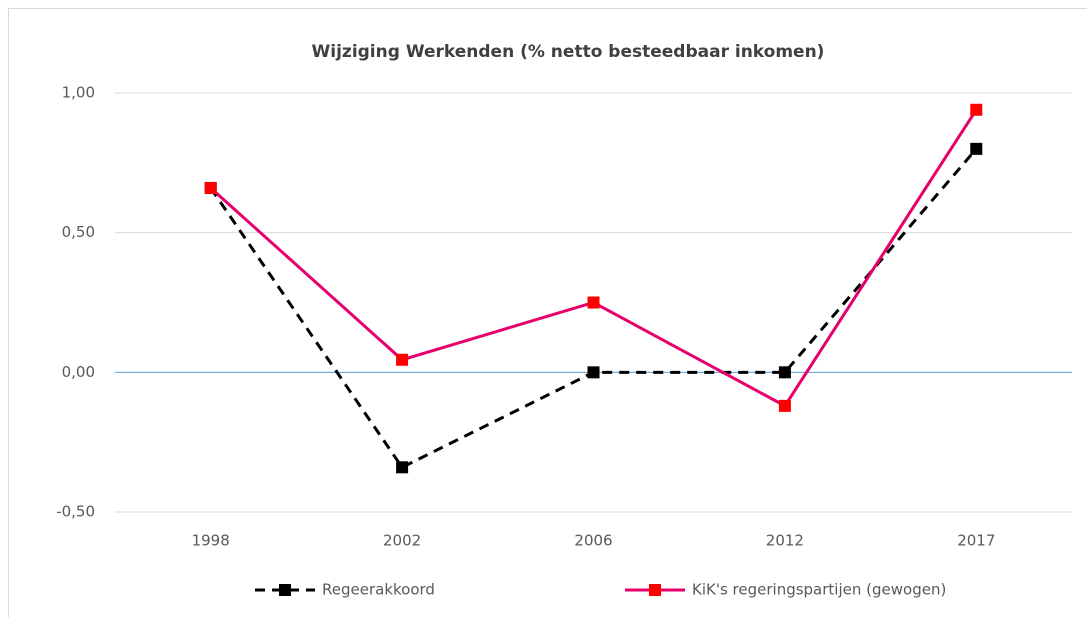 The image size is (1087, 617). I want to click on x-tick-label: 2017, so click(976, 541).